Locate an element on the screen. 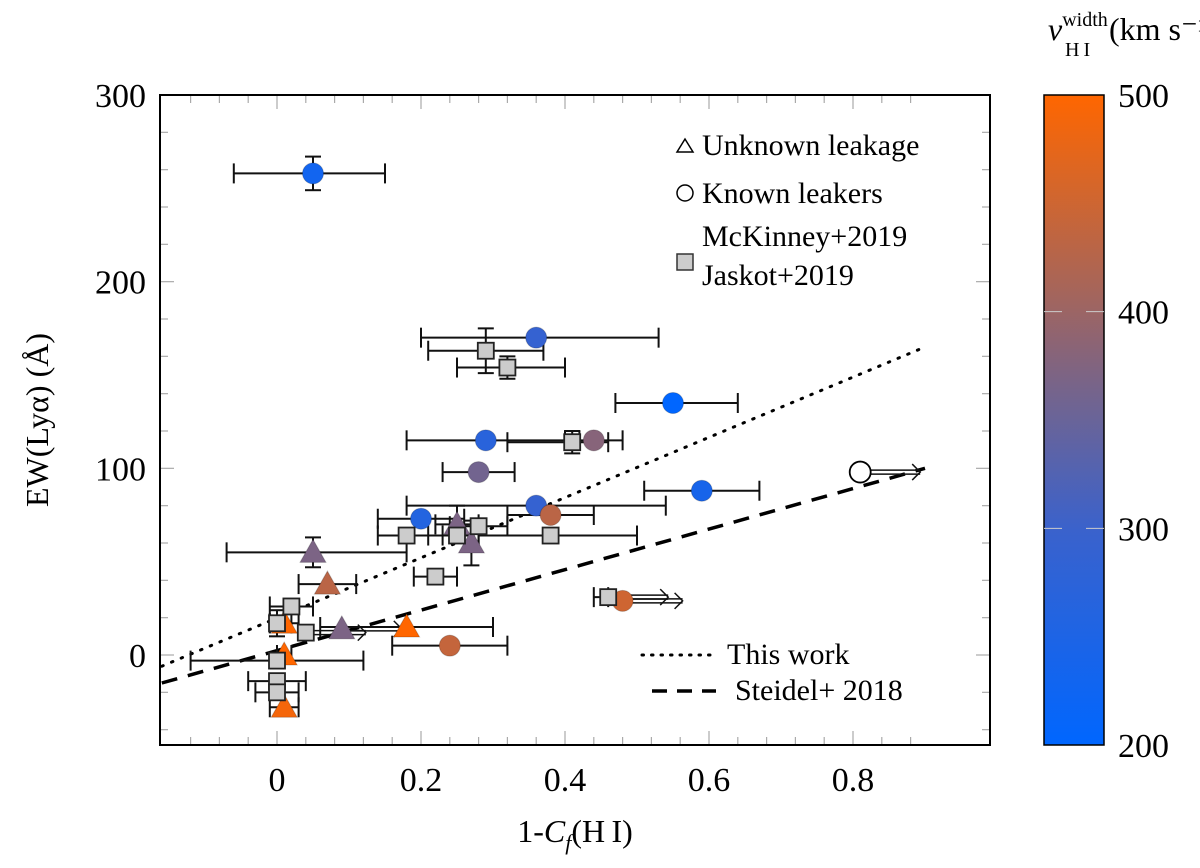 This screenshot has width=1200, height=868. x-axis-title-prefix: 1- is located at coordinates (530, 831).